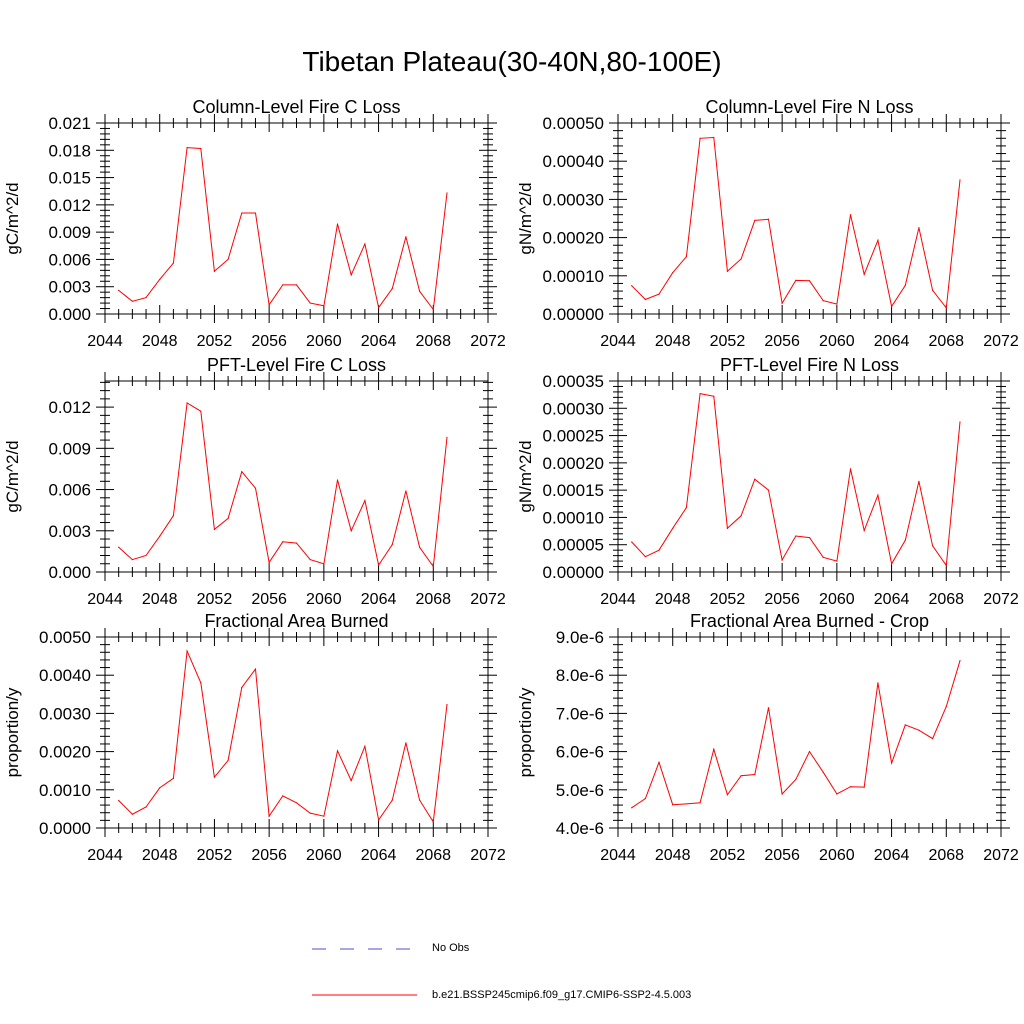 Image resolution: width=1024 pixels, height=1024 pixels. Describe the element at coordinates (580, 752) in the screenshot. I see `y-tick-label: 6.0e-6` at that location.